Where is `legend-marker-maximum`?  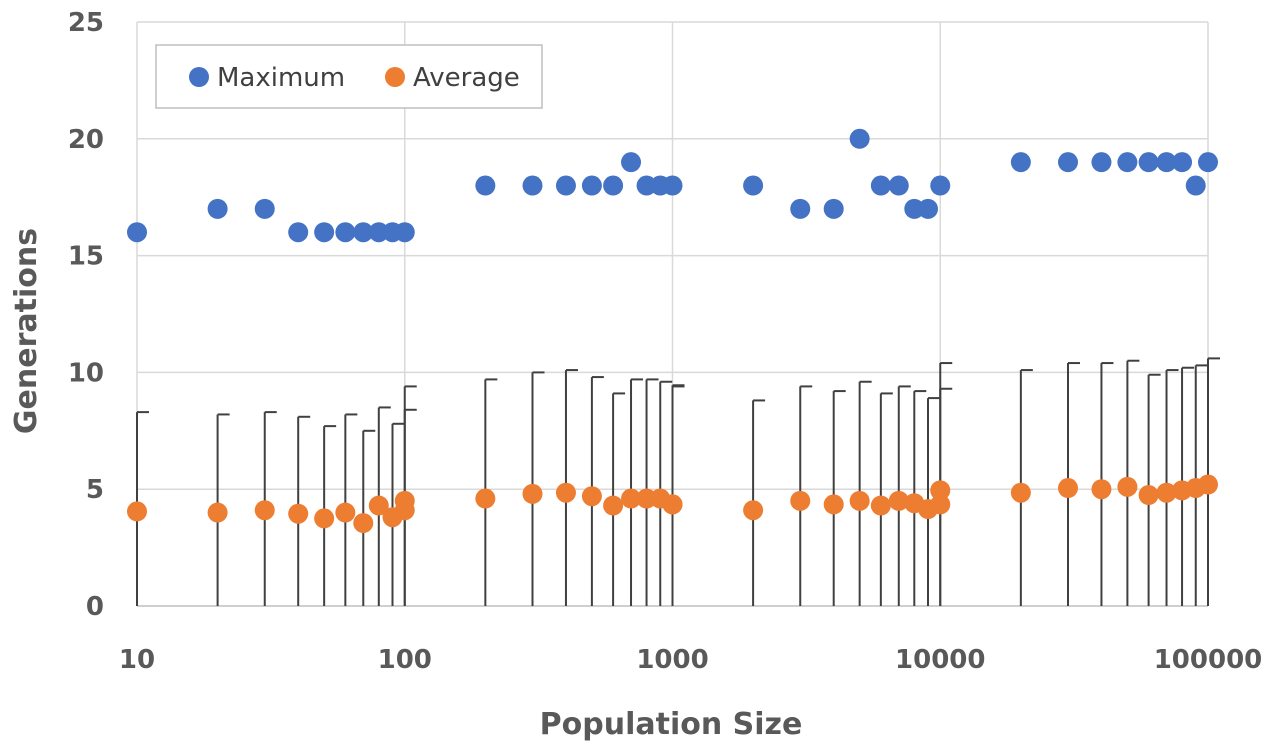
legend-marker-maximum is located at coordinates (199, 77).